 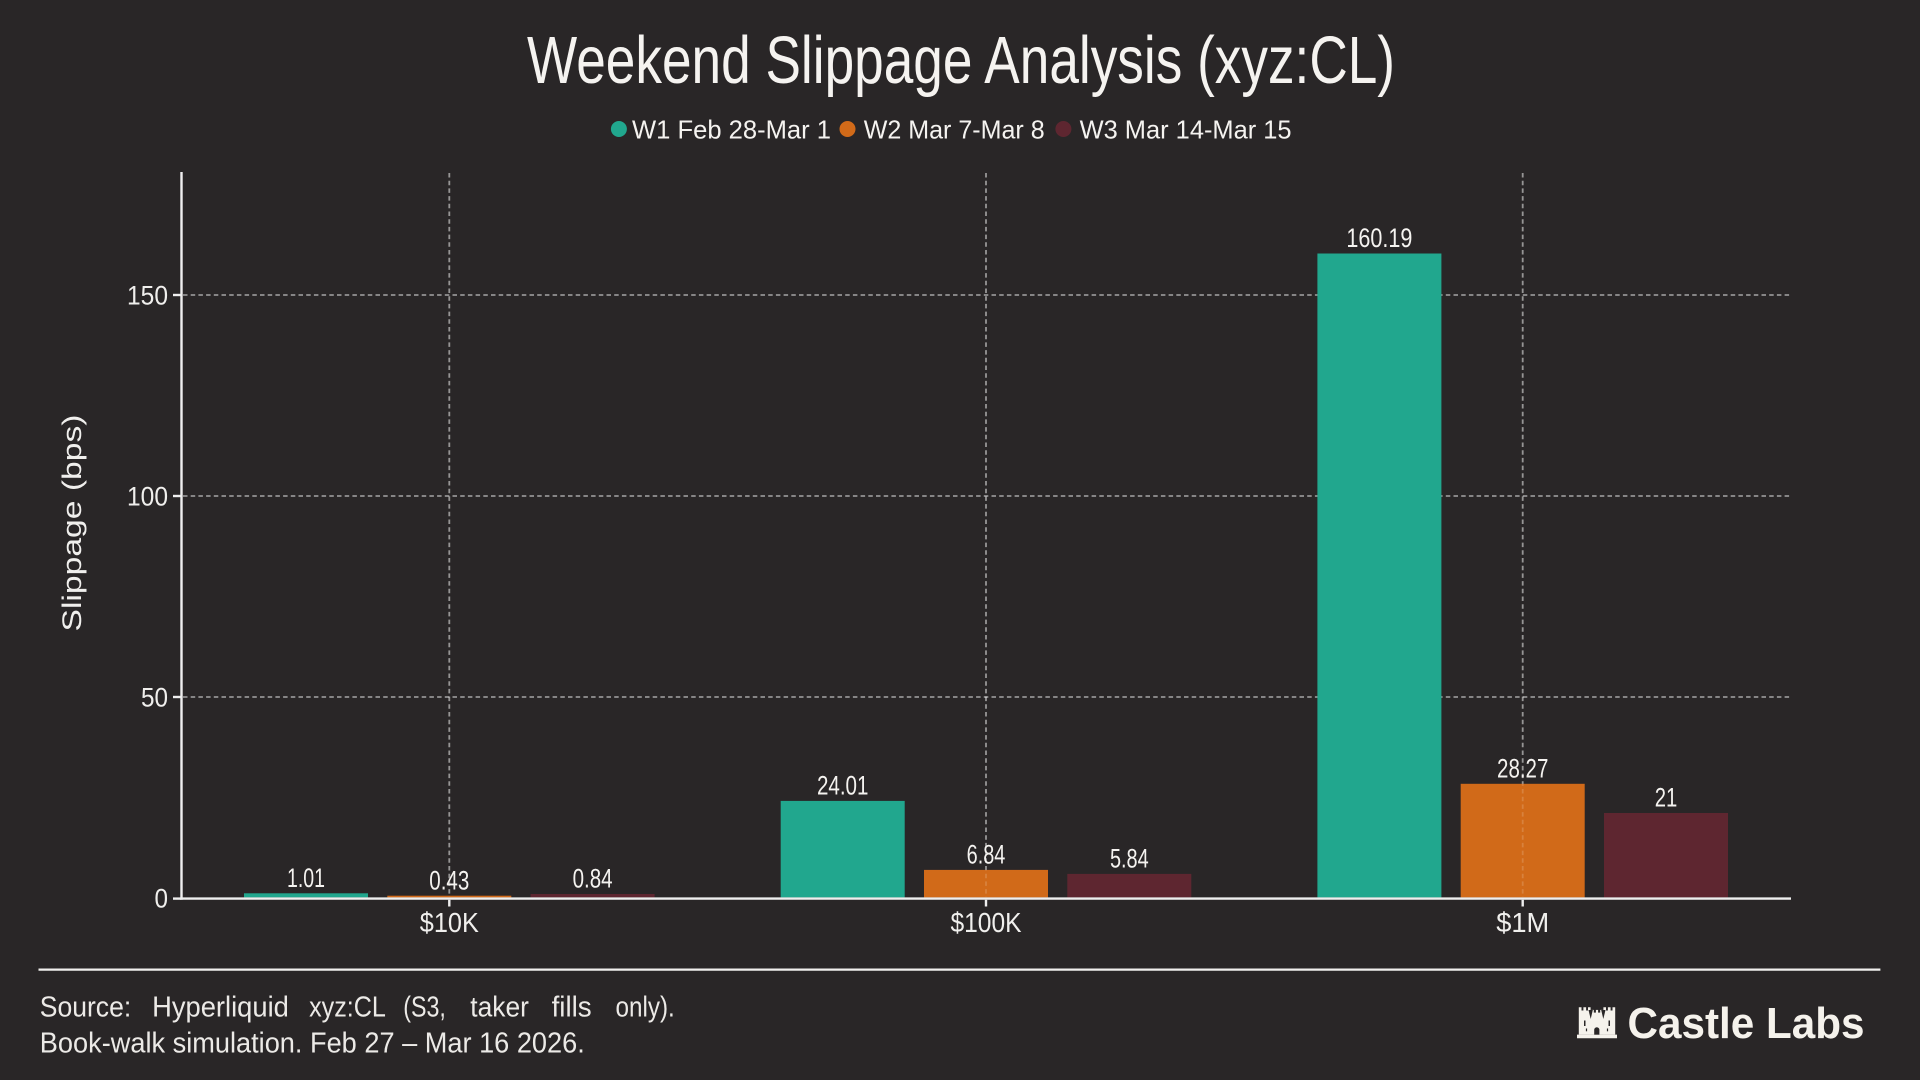 I want to click on svg-text: $100K, so click(x=986, y=922).